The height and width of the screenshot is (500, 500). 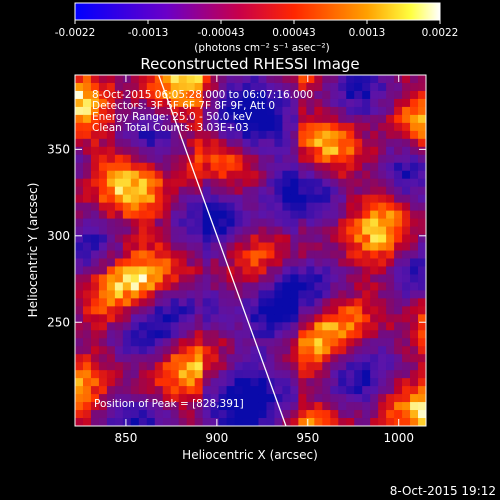 I want to click on y-tick-label: 350, so click(x=58, y=149).